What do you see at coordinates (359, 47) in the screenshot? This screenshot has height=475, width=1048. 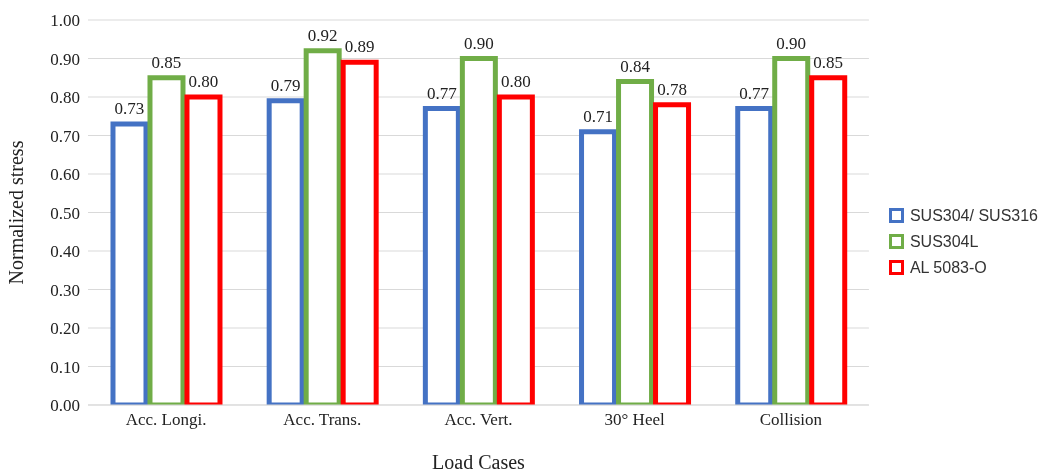 I see `data-label: 0.89` at bounding box center [359, 47].